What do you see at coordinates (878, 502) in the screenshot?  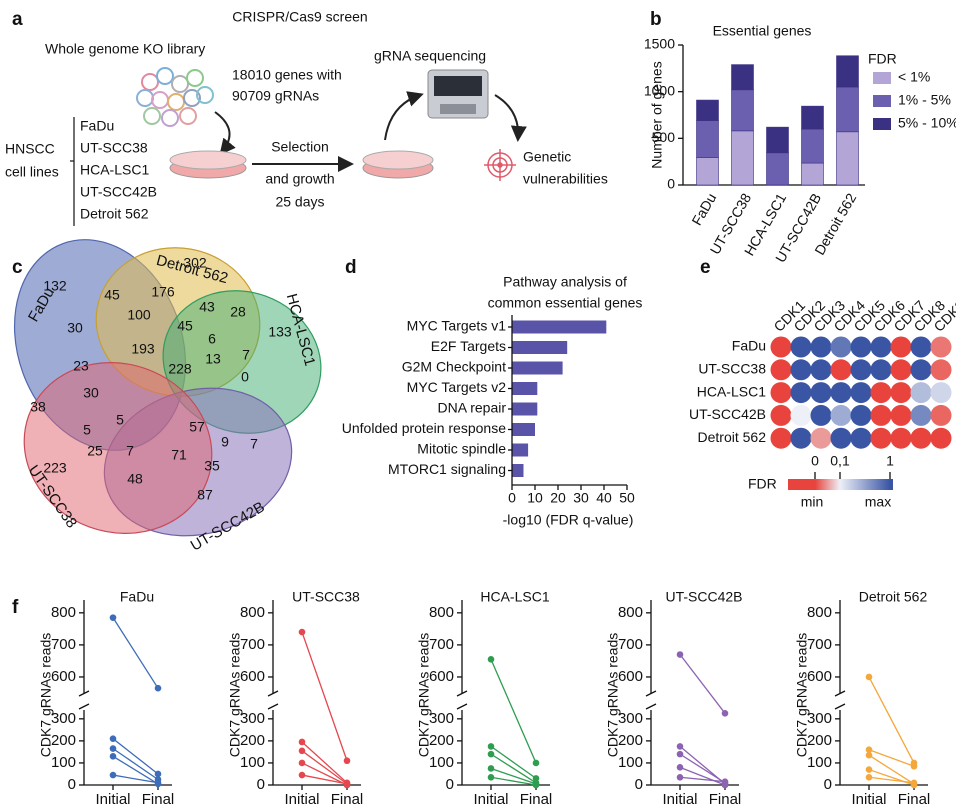 I see `colorbar-label: max` at bounding box center [878, 502].